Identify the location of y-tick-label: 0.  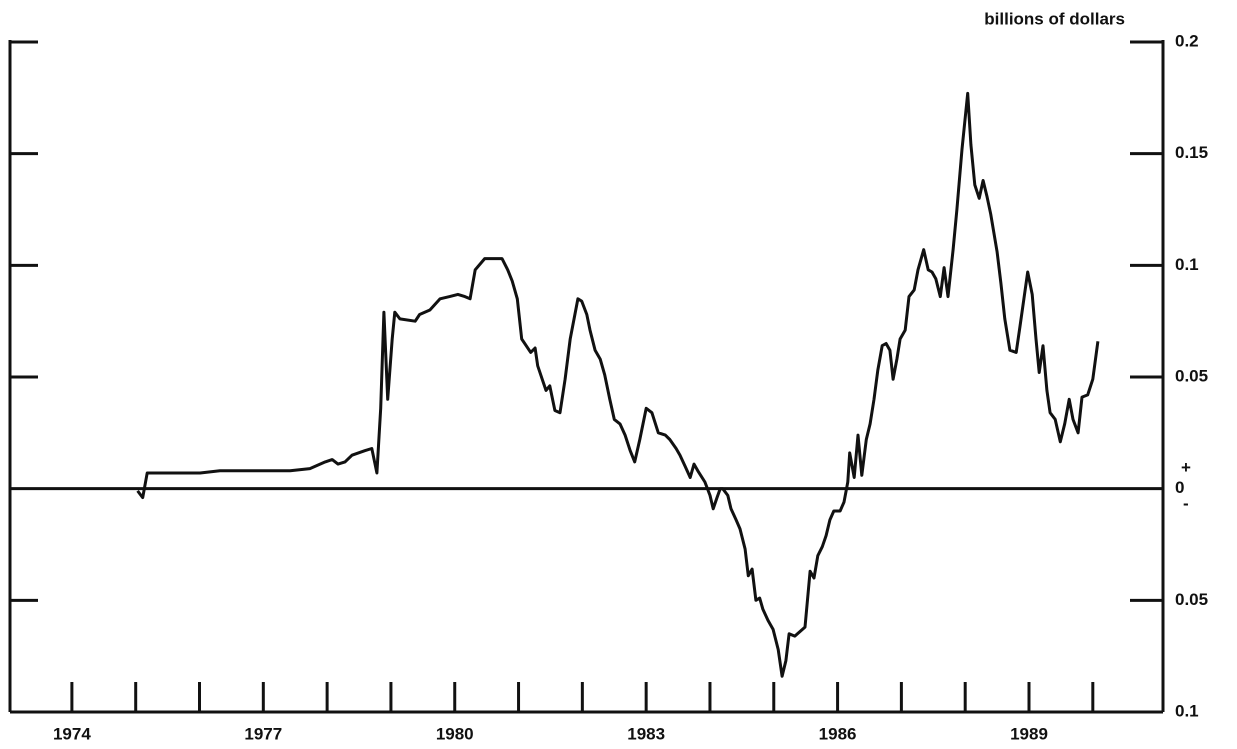
(1179, 487).